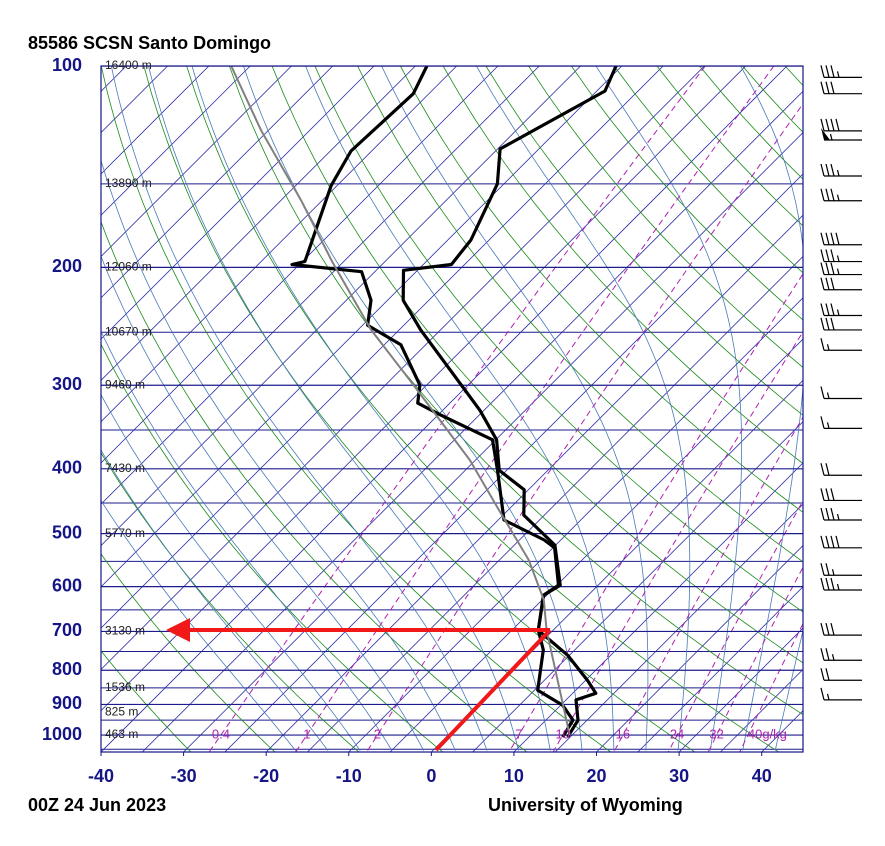 The width and height of the screenshot is (885, 846). What do you see at coordinates (825, 133) in the screenshot?
I see `barb-pennant` at bounding box center [825, 133].